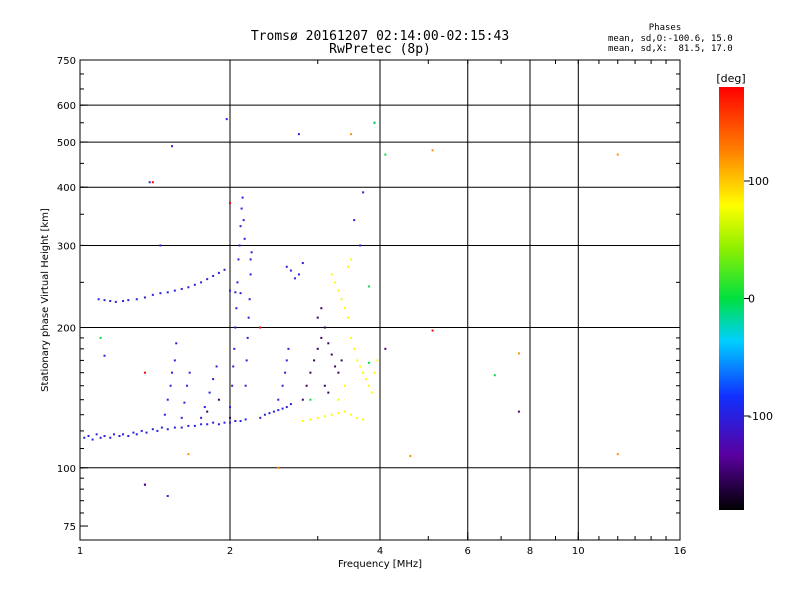 This screenshot has width=800, height=600. Describe the element at coordinates (731, 298) in the screenshot. I see `colorbar` at that location.